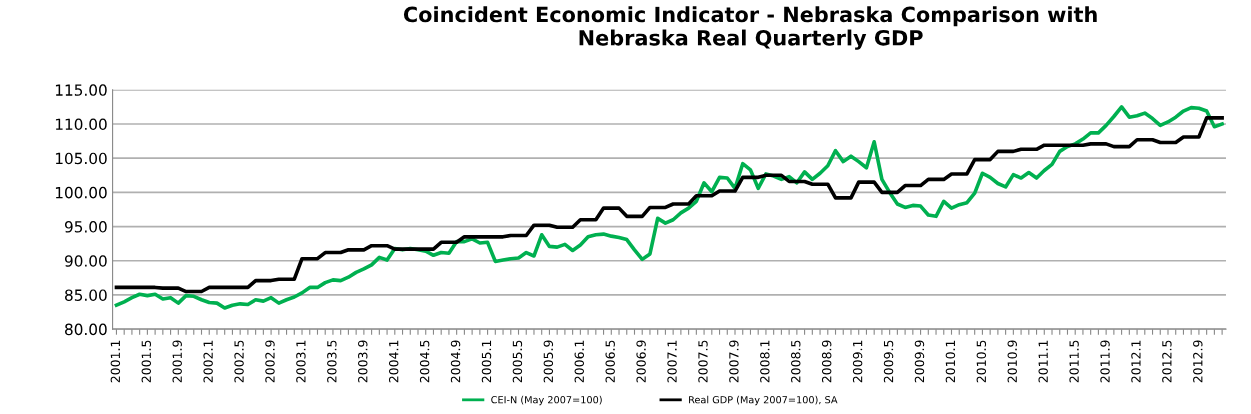 The height and width of the screenshot is (414, 1251). What do you see at coordinates (177, 361) in the screenshot?
I see `x-tick-label: 2001.9` at bounding box center [177, 361].